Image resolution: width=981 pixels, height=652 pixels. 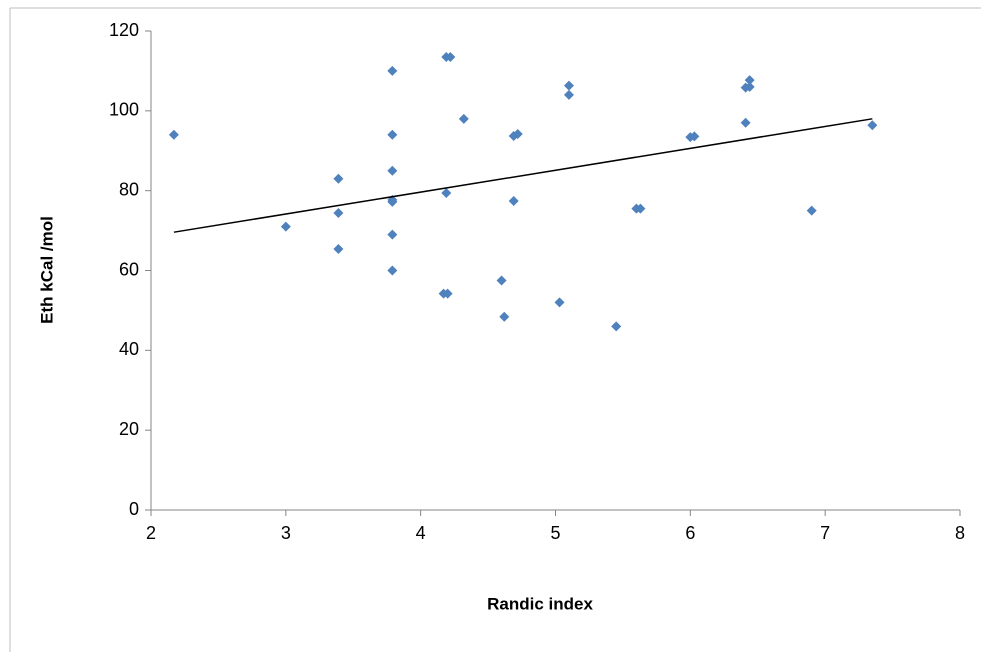 I want to click on x-tick-label: 4, so click(x=421, y=533).